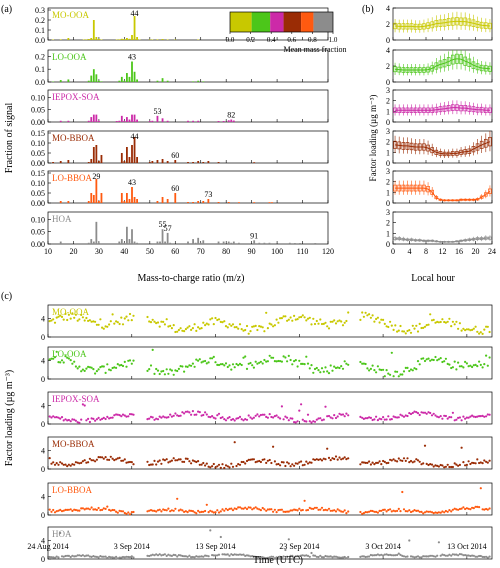  Describe the element at coordinates (6, 9) in the screenshot. I see `panel-label-a: (a)` at that location.